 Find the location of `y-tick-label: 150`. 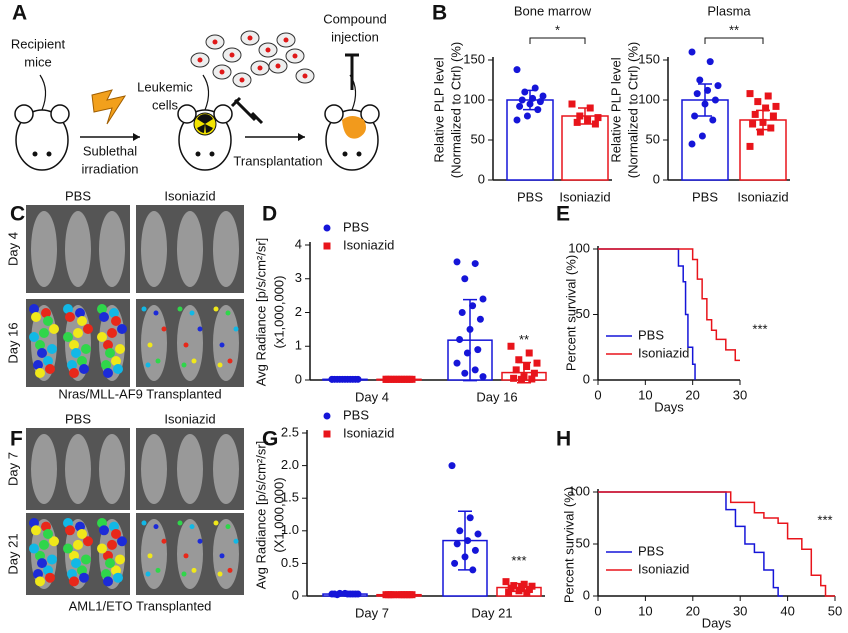

y-tick-label: 150 is located at coordinates (649, 58).